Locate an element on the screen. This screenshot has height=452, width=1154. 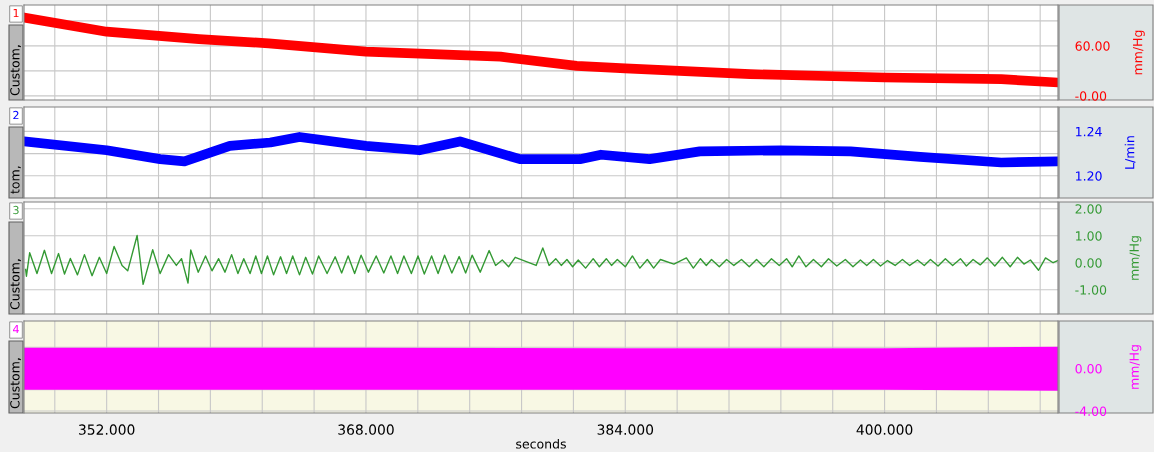
y-tick-label: 60.00 is located at coordinates (1092, 46).